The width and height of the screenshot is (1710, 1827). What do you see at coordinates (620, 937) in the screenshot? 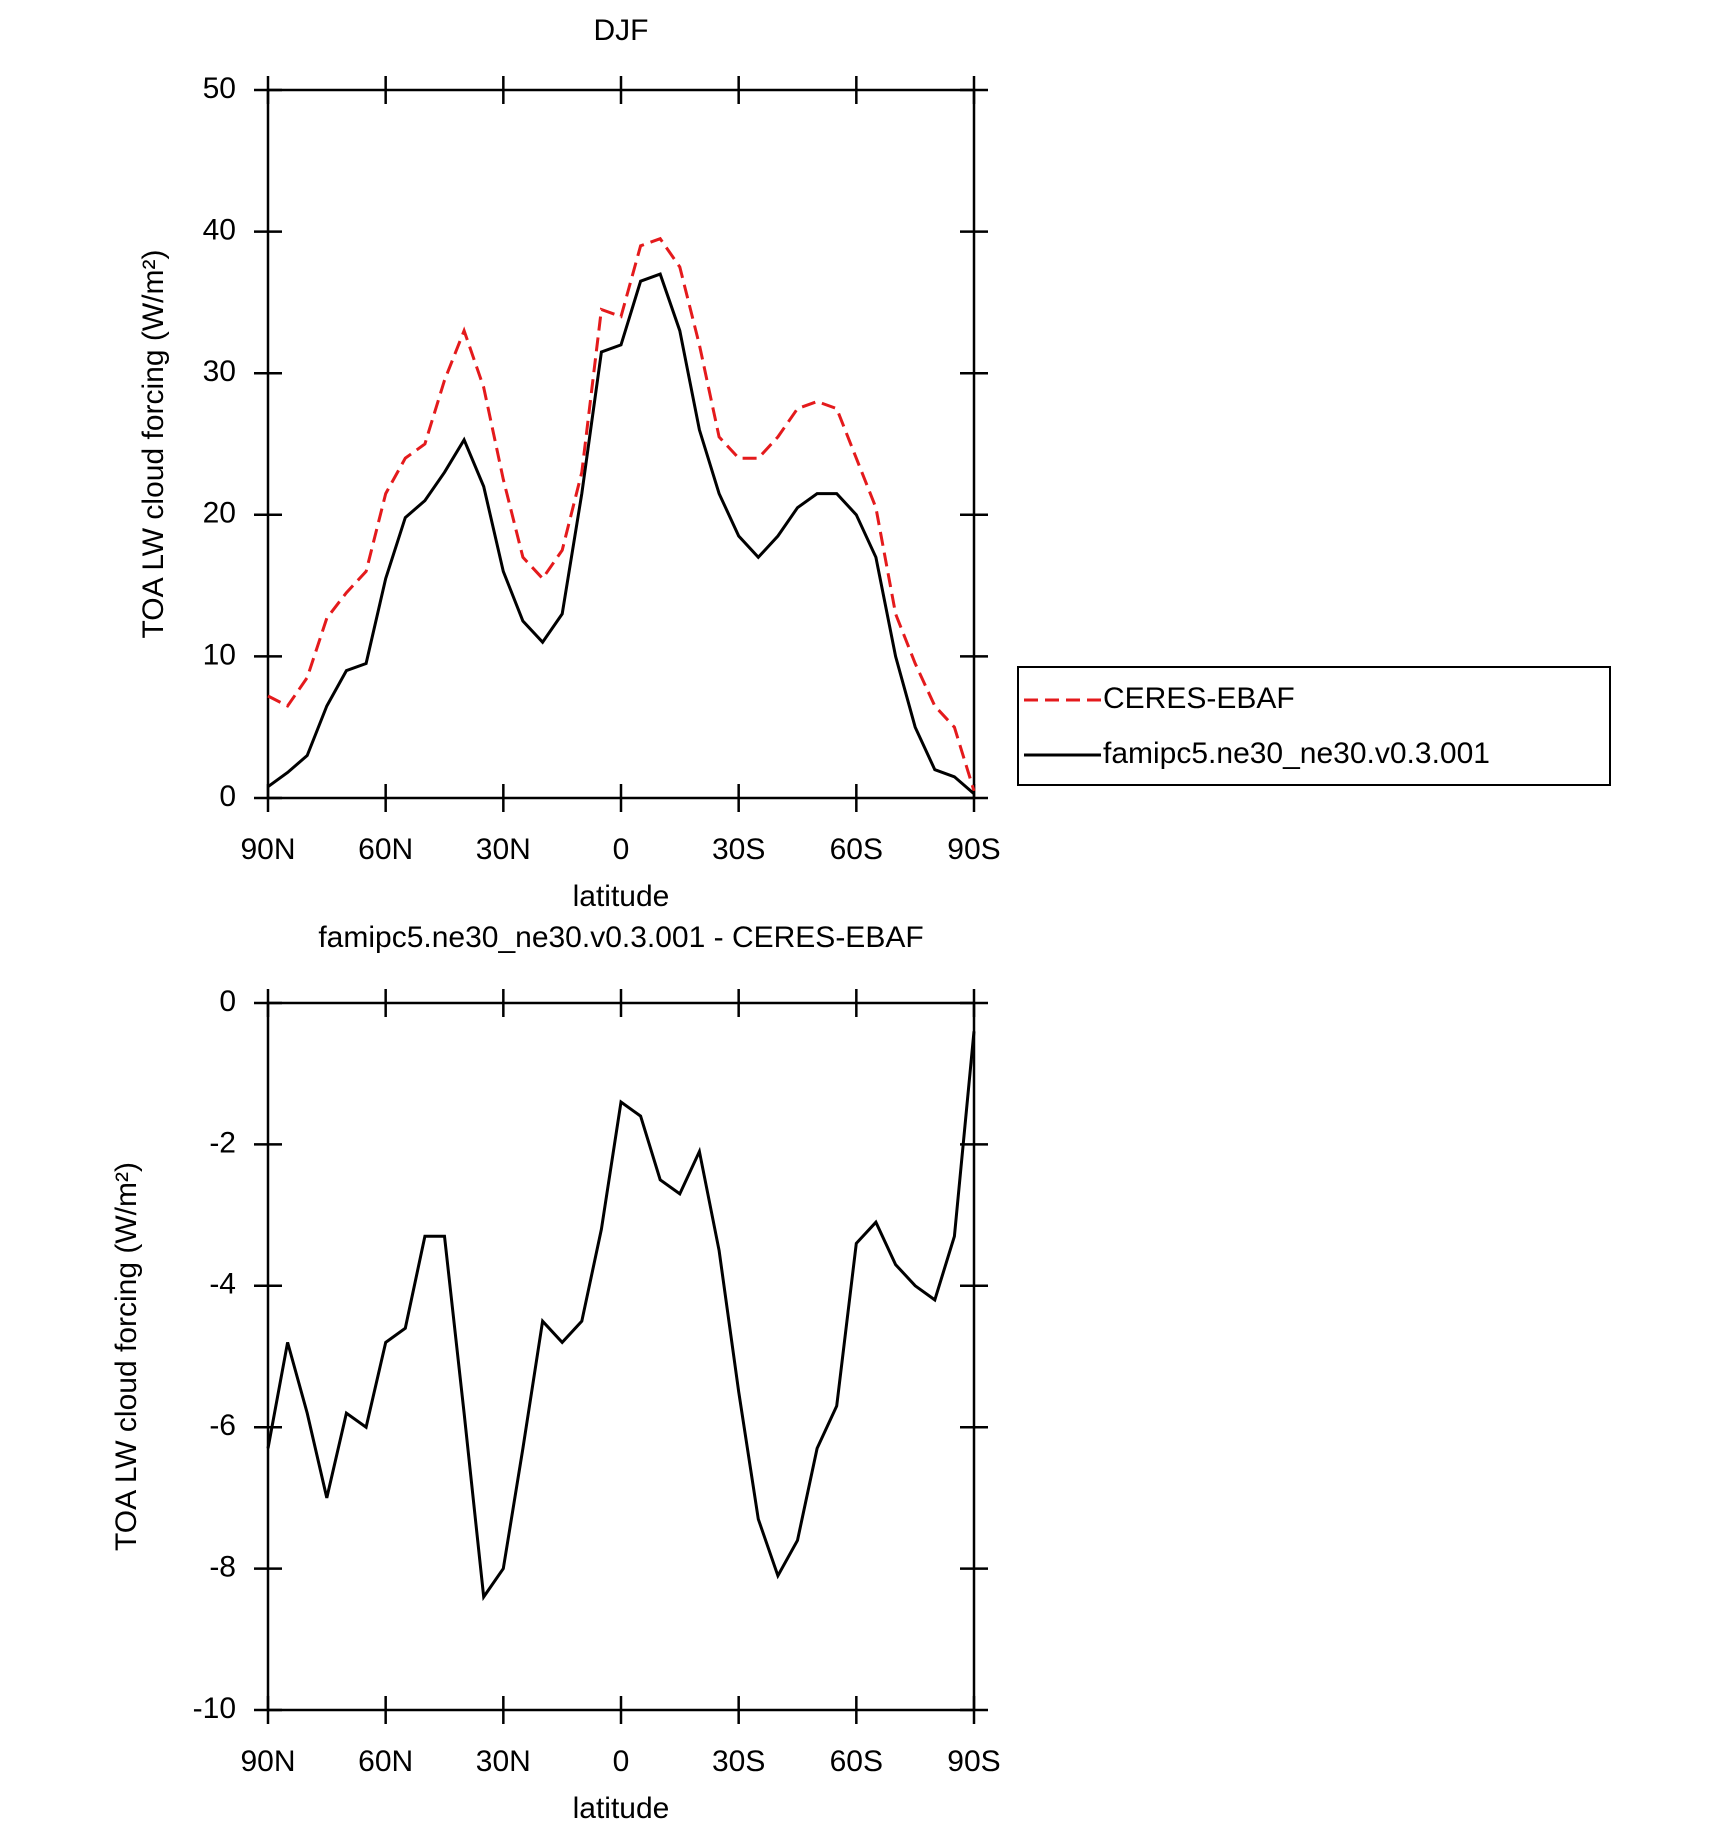
I see `chart-title: famipc5.ne30_ne30.v0.3.001 - CERES-EBAF` at bounding box center [620, 937].